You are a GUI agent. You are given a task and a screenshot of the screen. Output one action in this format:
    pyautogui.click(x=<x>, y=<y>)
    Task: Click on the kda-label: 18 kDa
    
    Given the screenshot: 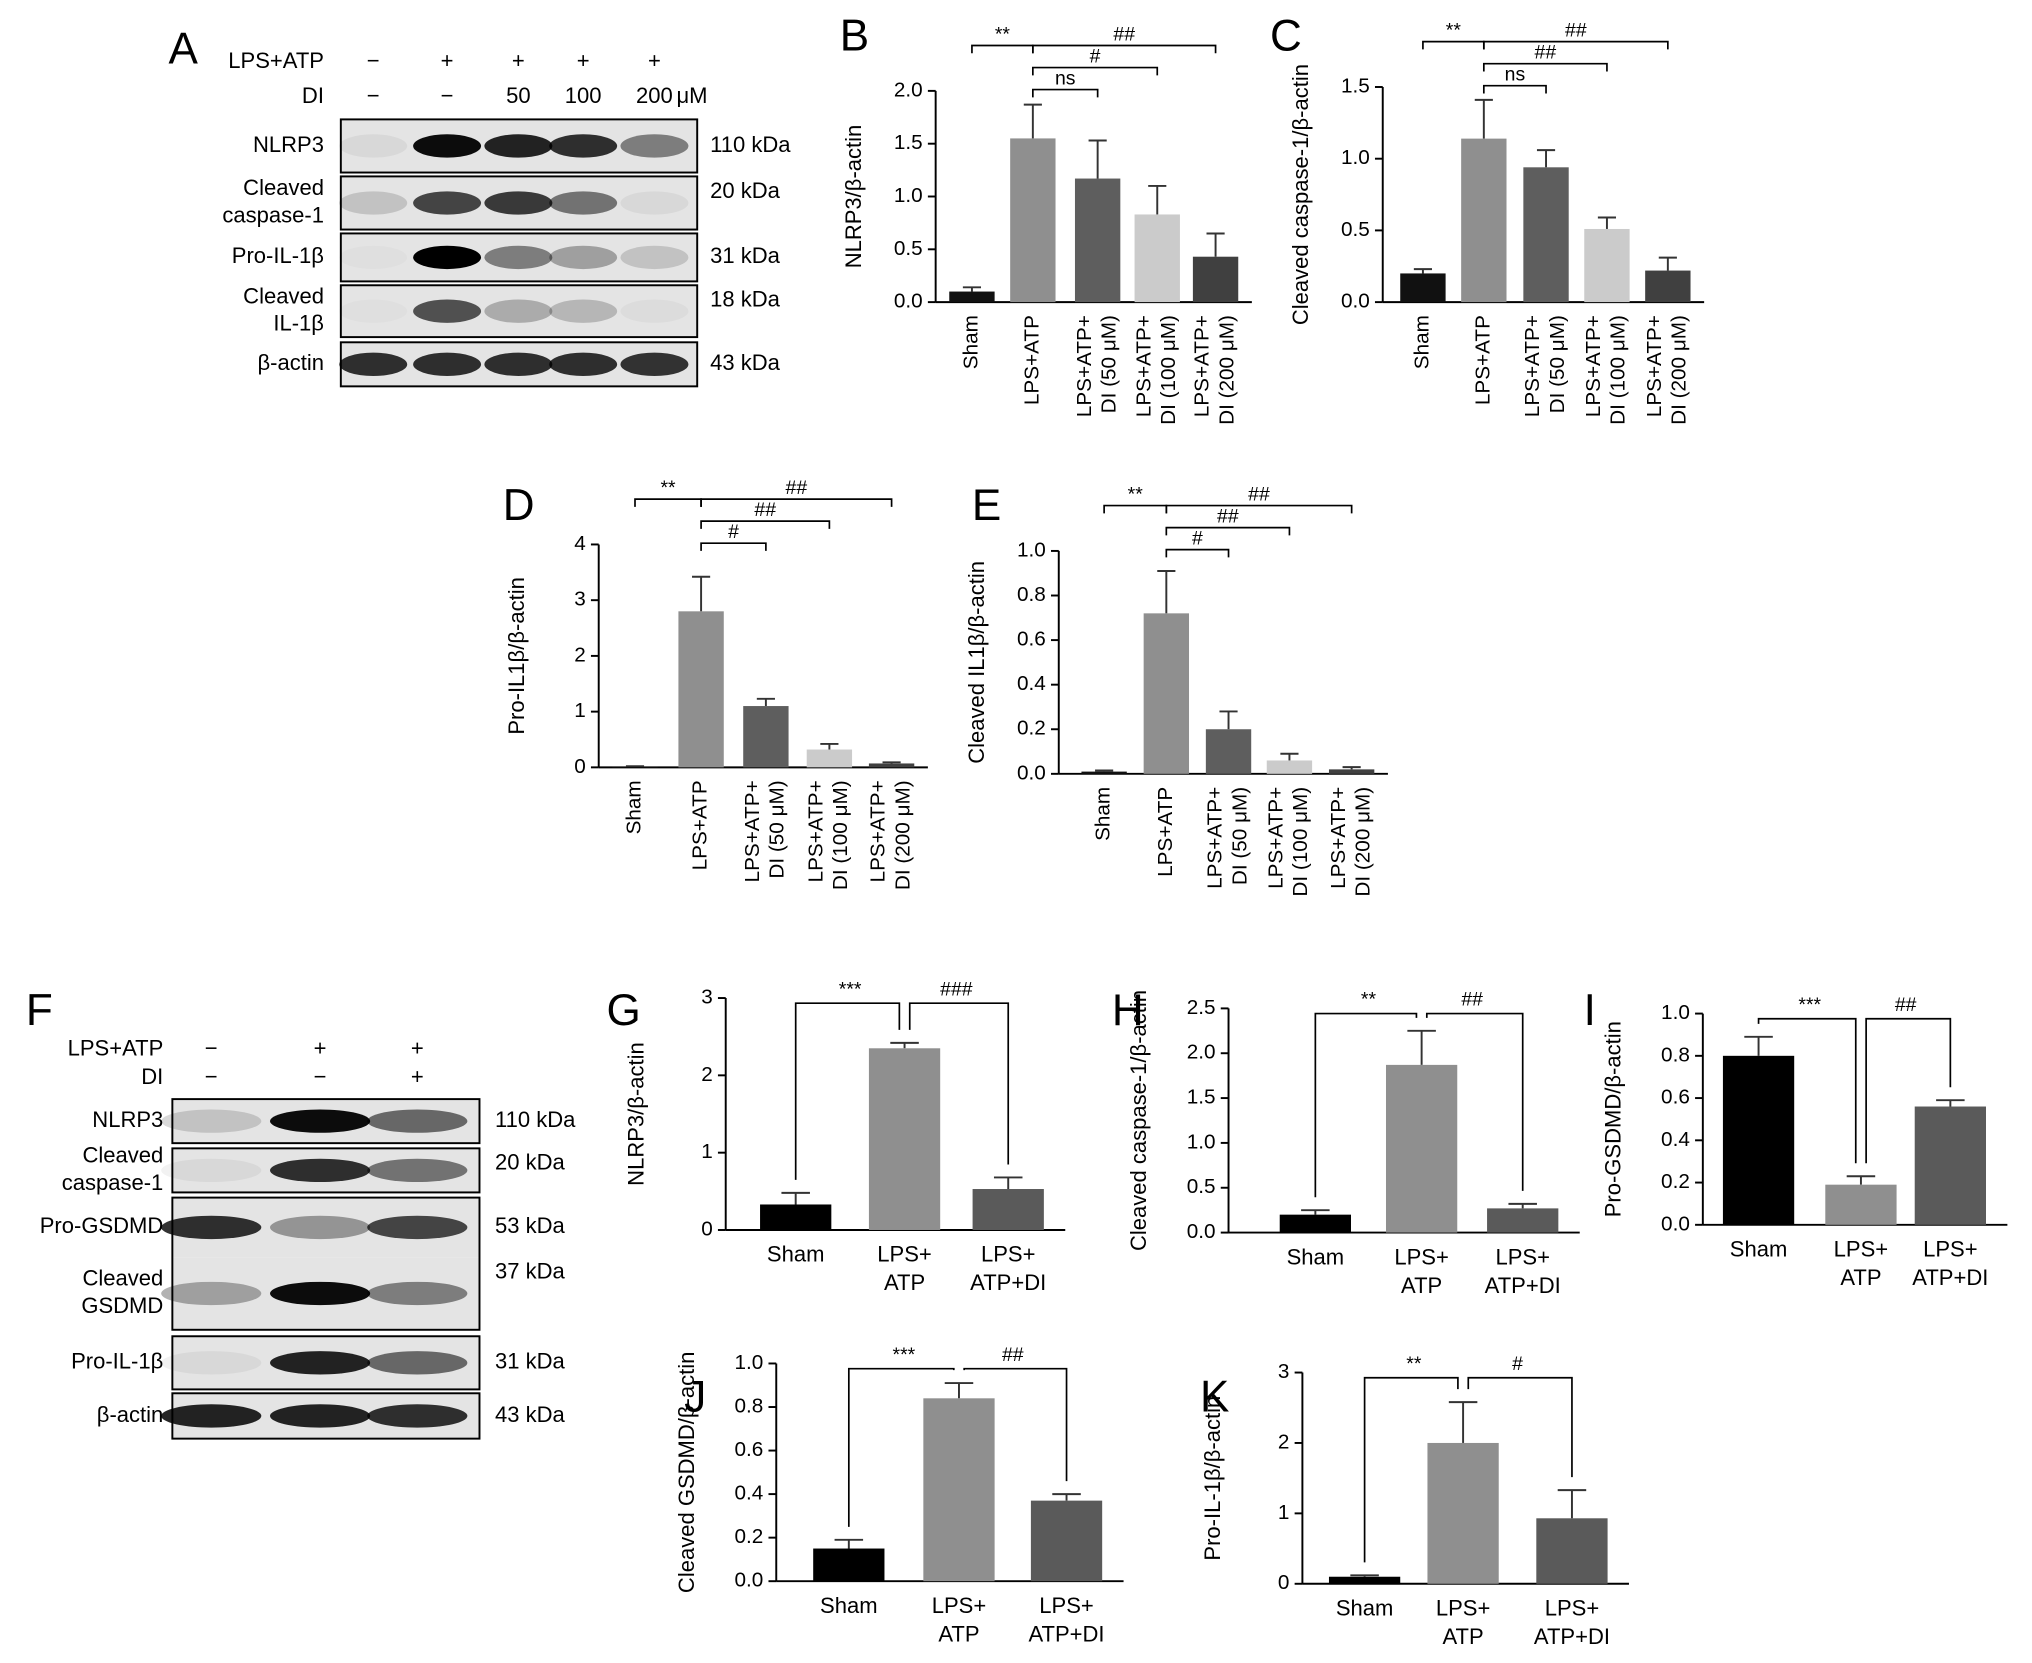 What is the action you would take?
    pyautogui.click(x=745, y=299)
    